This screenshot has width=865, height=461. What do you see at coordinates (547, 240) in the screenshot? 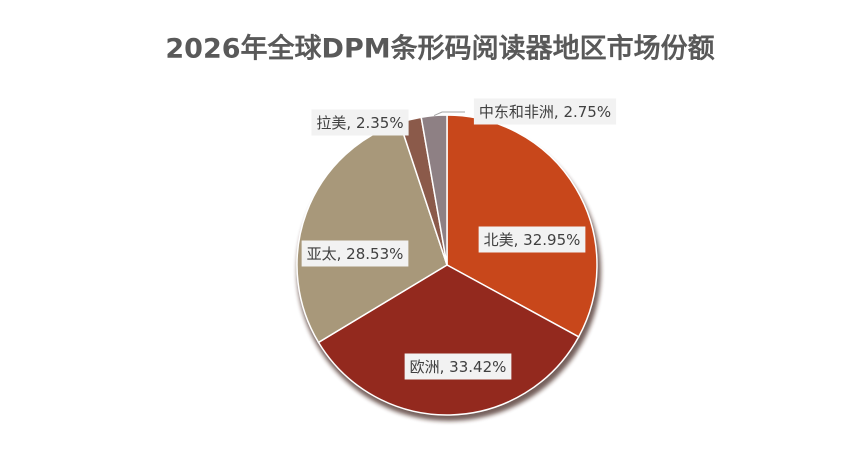
I see `label-value: , 32.95%` at bounding box center [547, 240].